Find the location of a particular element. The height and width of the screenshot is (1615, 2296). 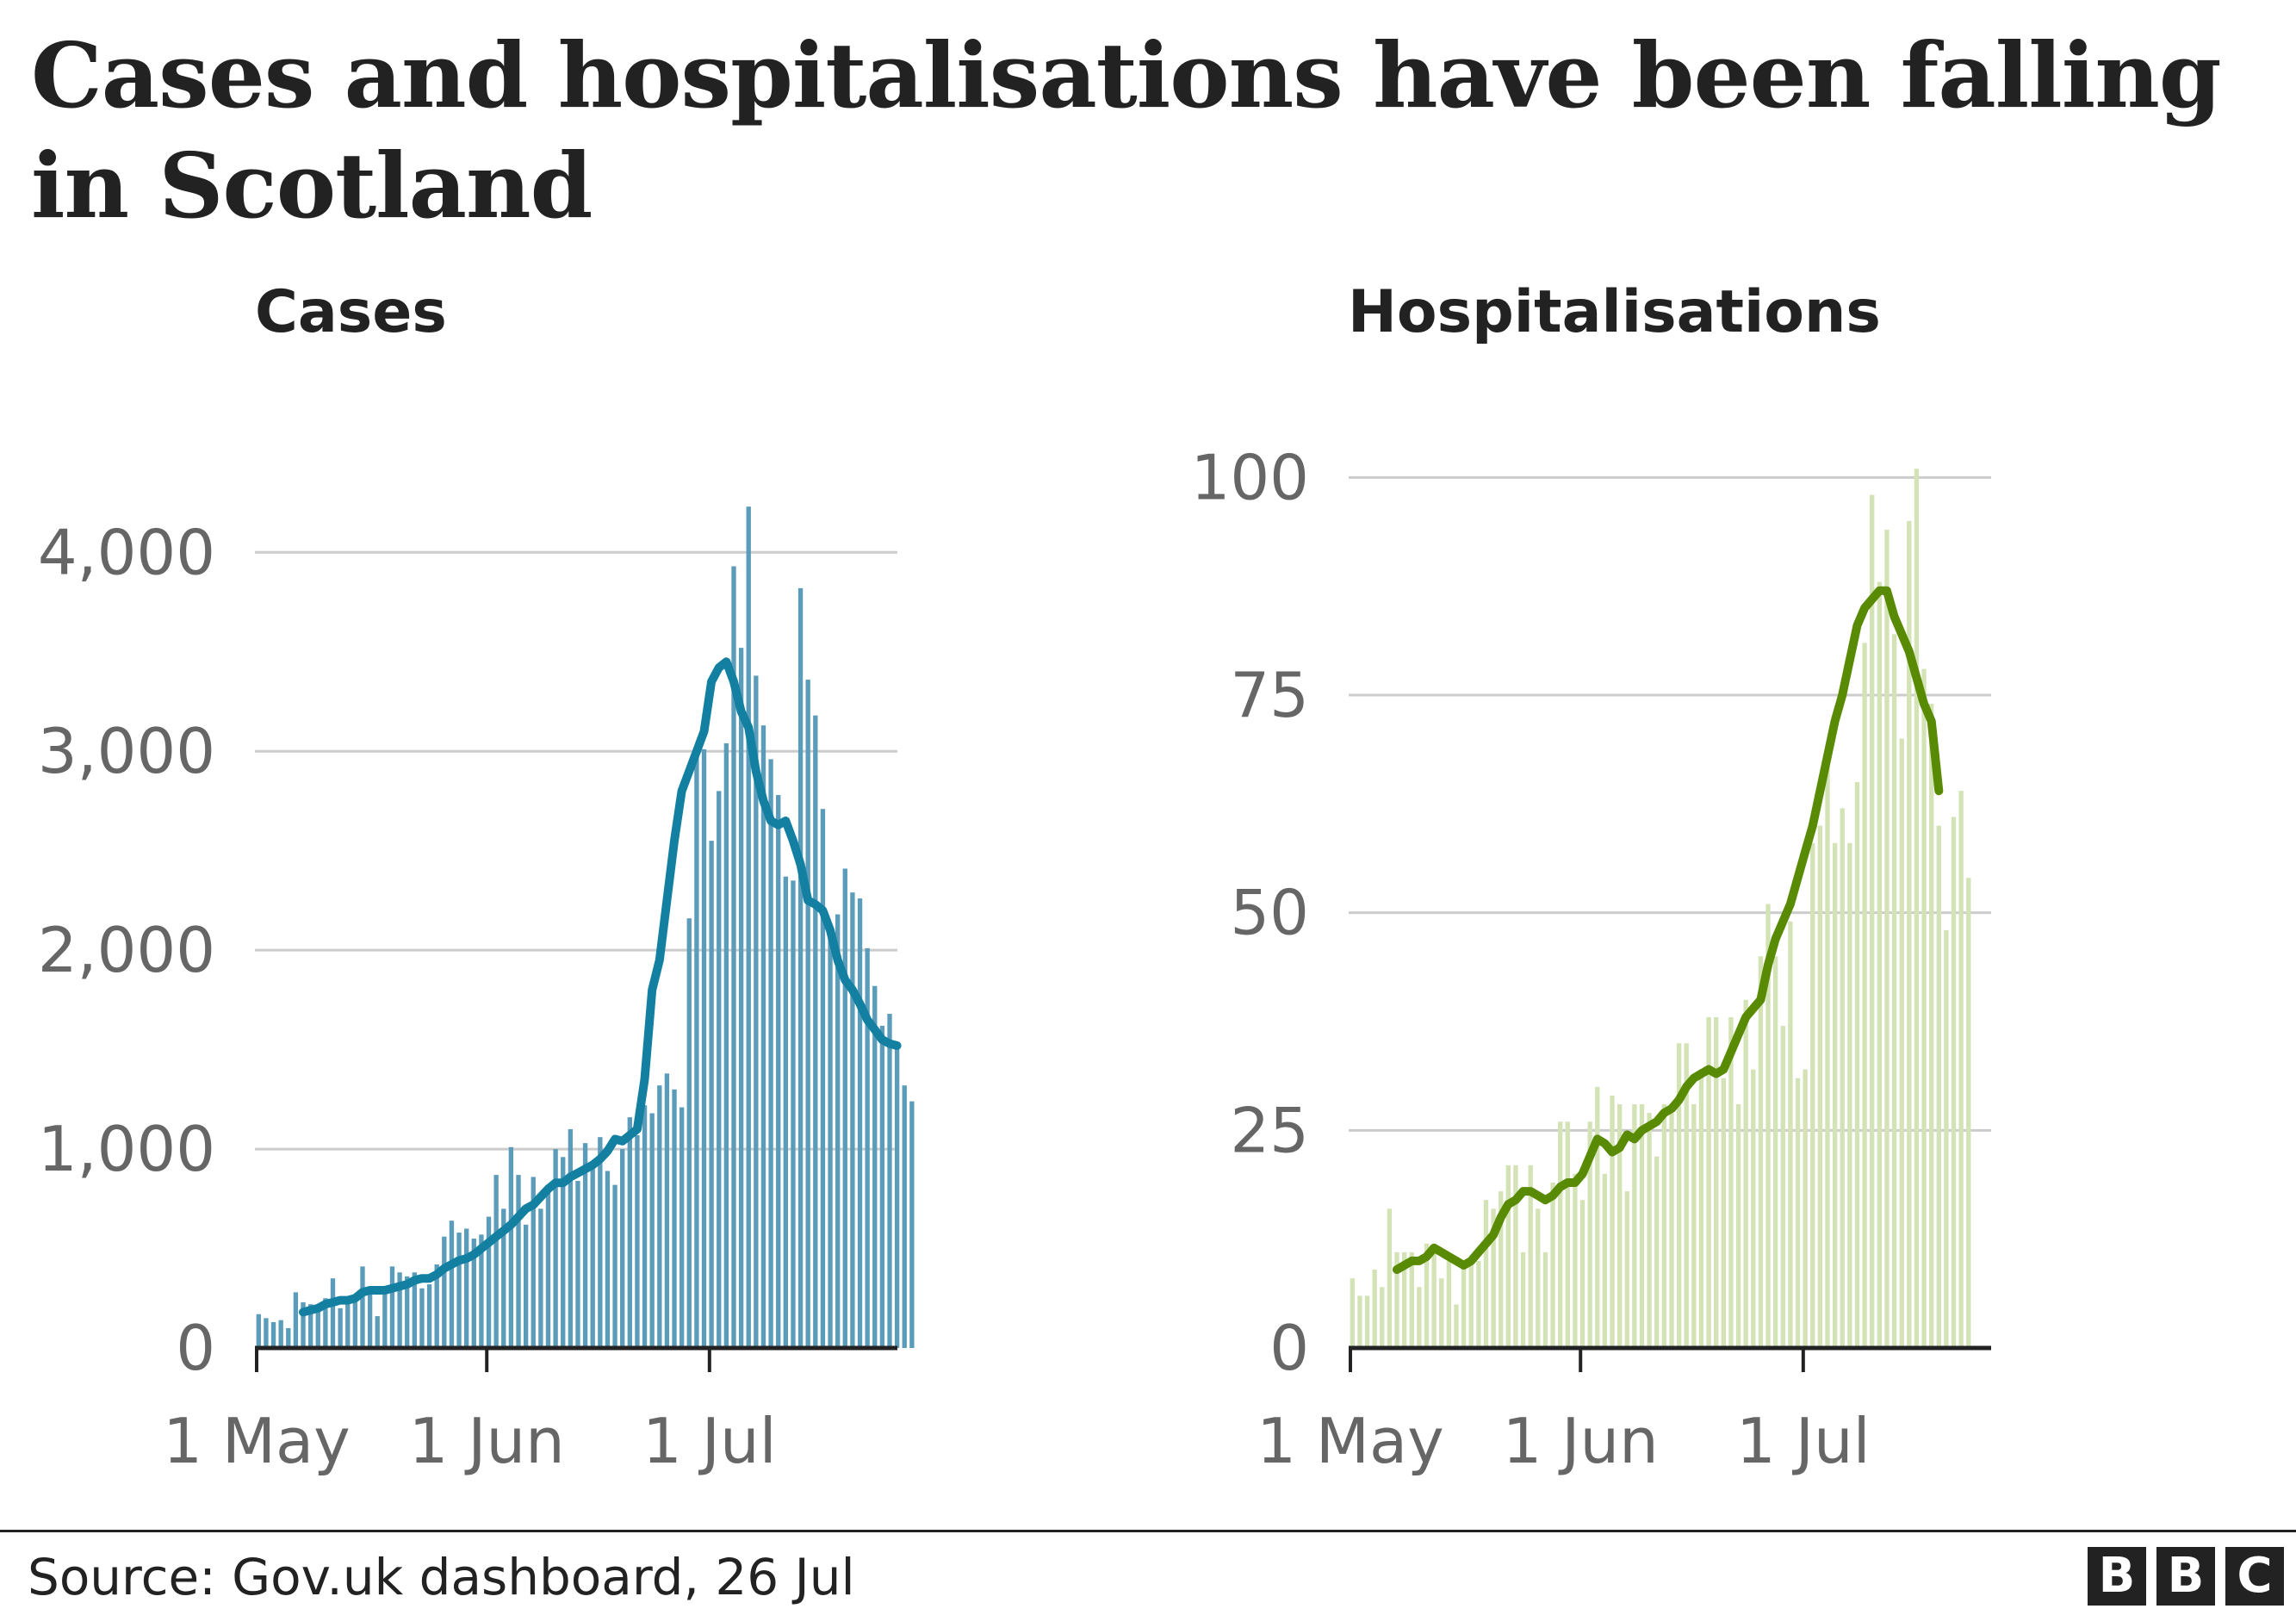

y-tick-label: 50 is located at coordinates (1269, 913).